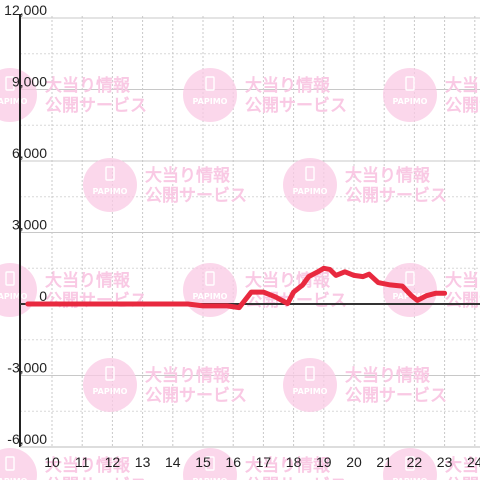 The image size is (480, 480). What do you see at coordinates (233, 462) in the screenshot?
I see `x-tick-label: 16` at bounding box center [233, 462].